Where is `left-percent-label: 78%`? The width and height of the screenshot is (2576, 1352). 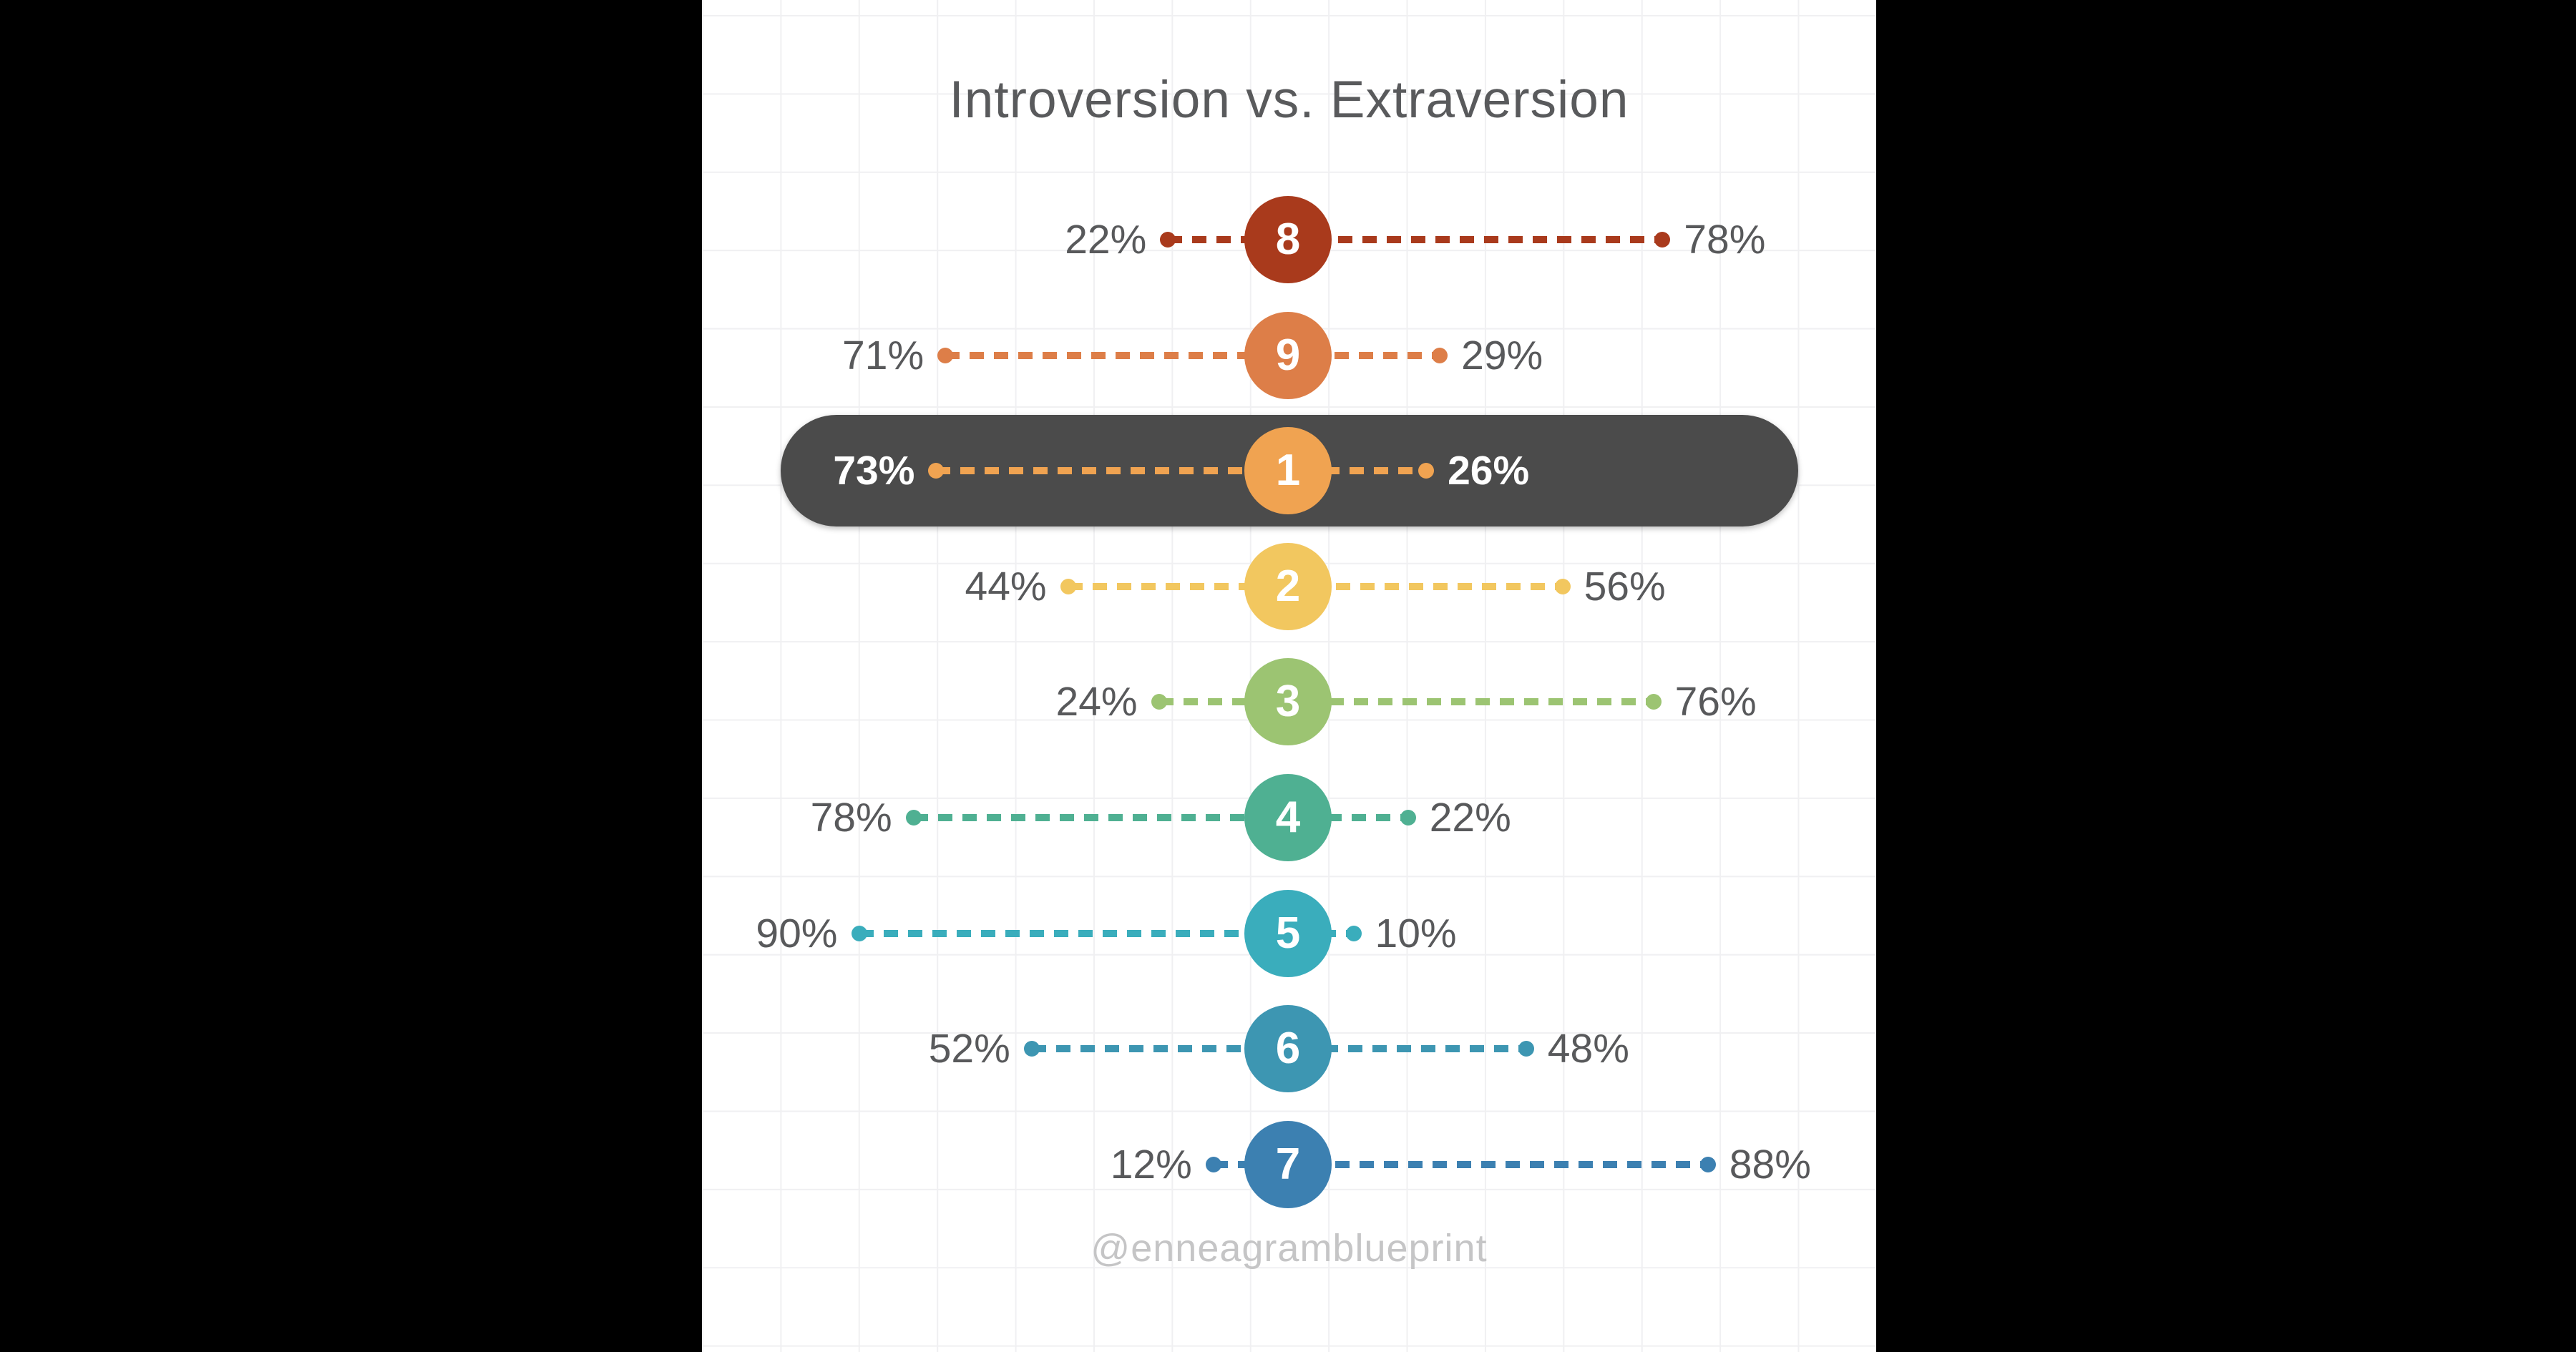 left-percent-label: 78% is located at coordinates (851, 818).